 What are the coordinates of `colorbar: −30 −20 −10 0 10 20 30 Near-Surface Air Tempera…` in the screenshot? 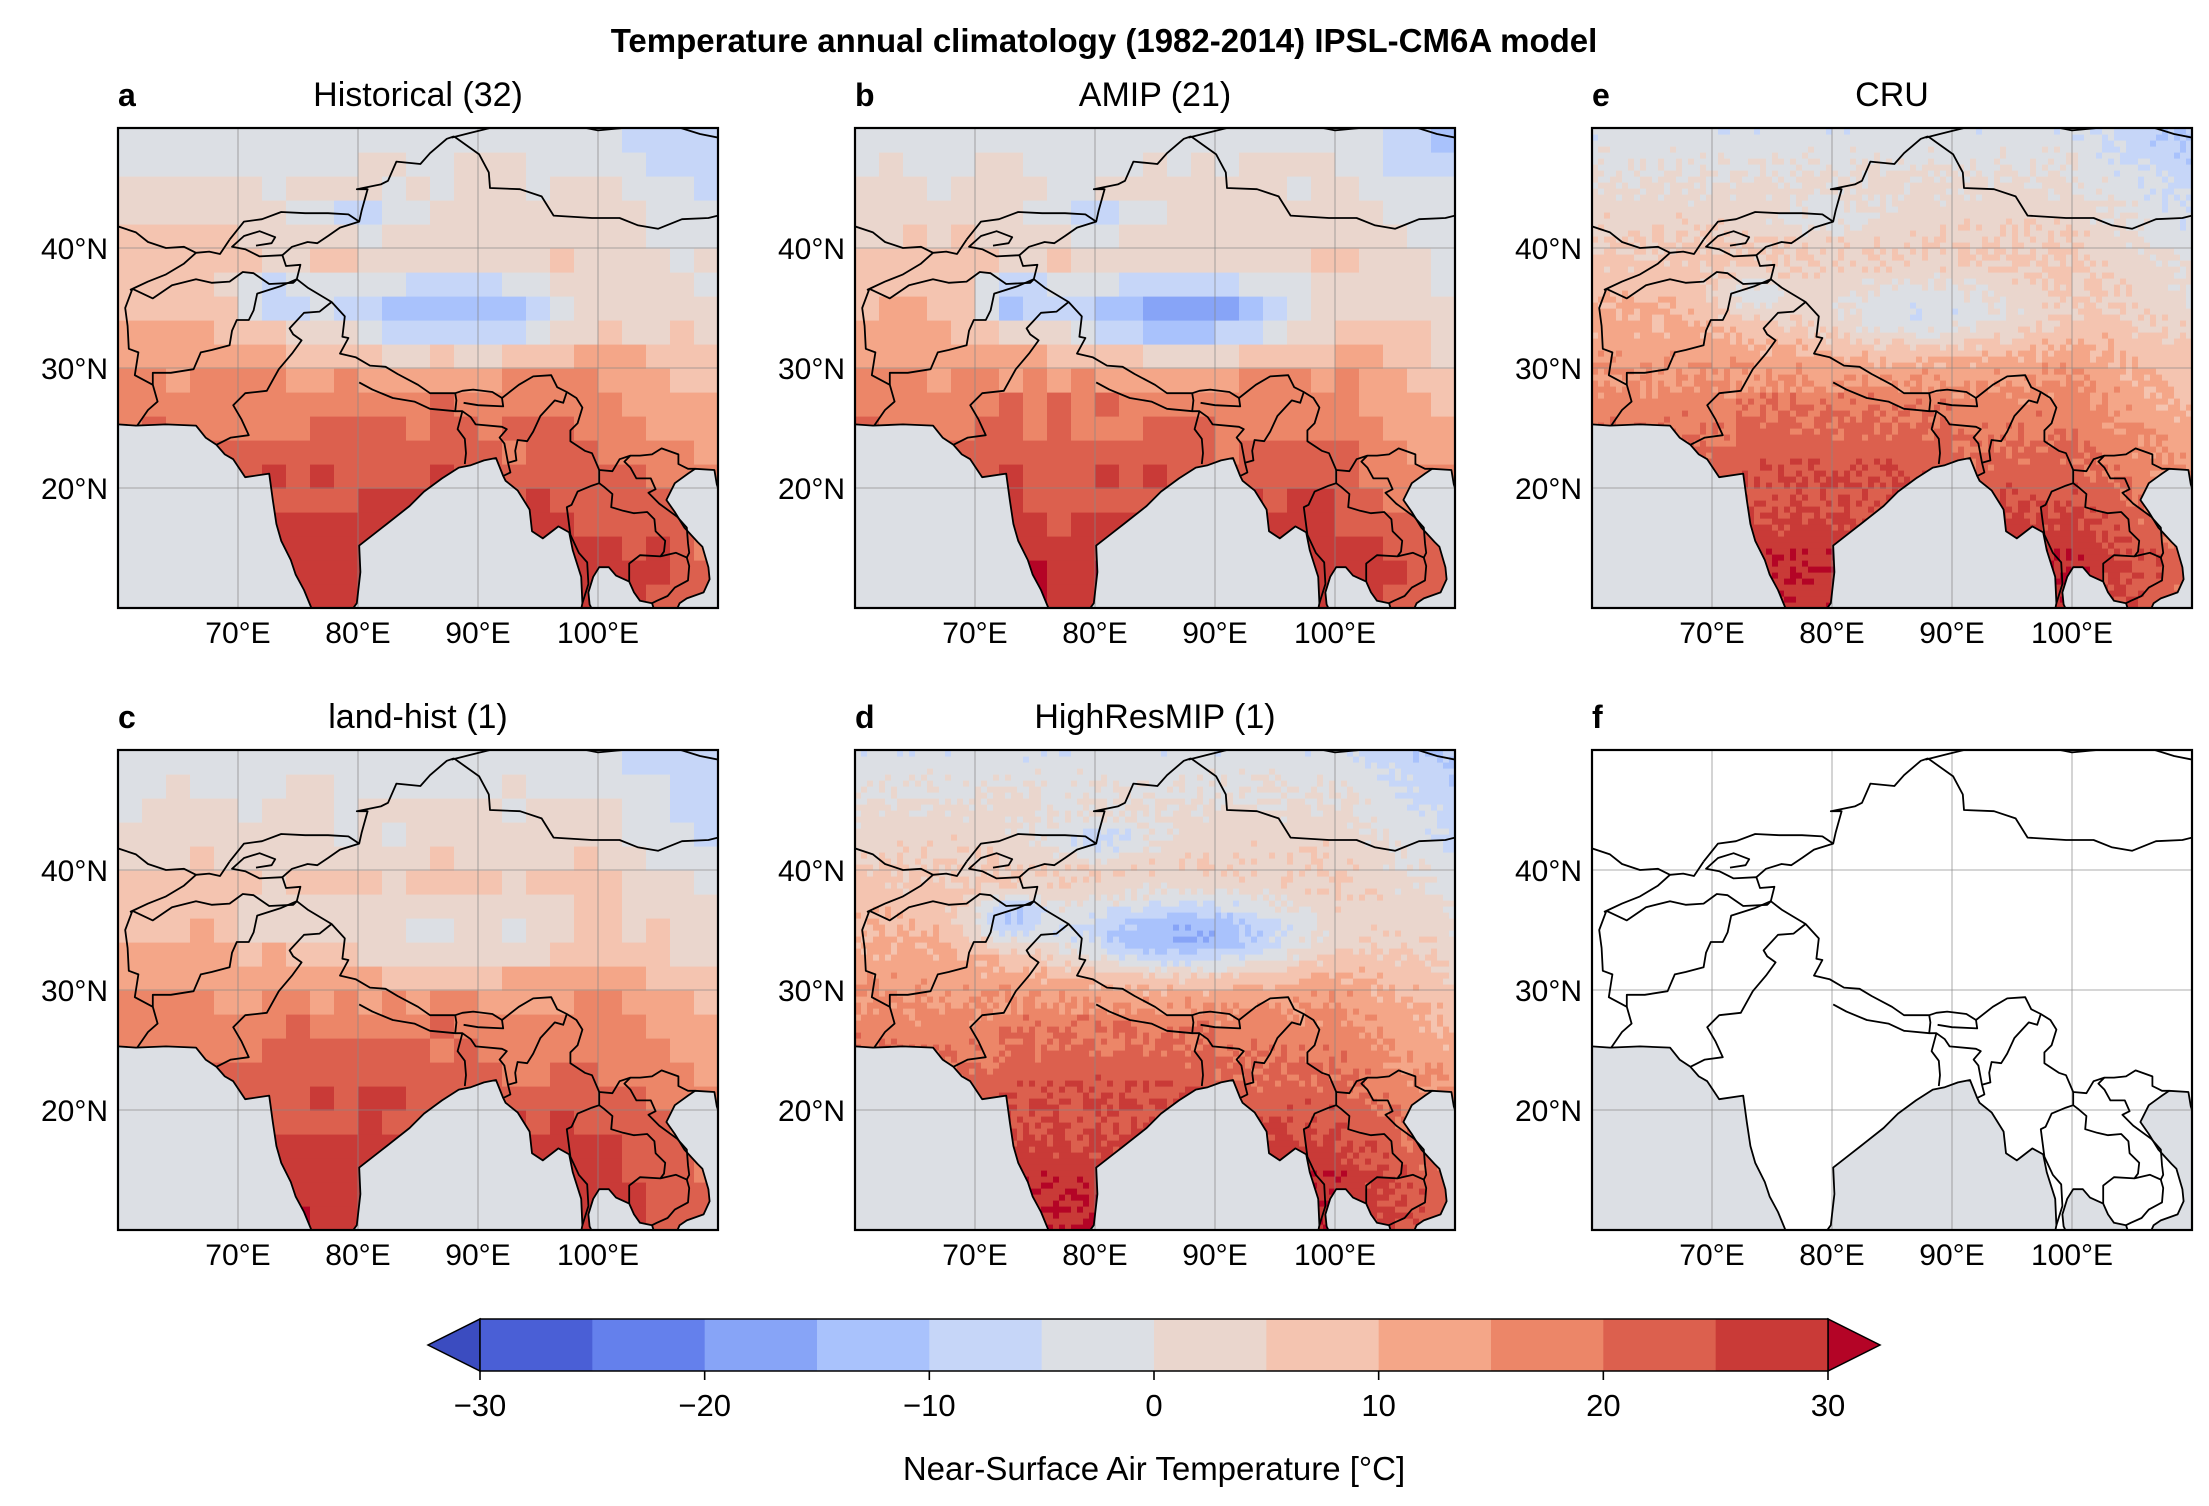 It's located at (1154, 1402).